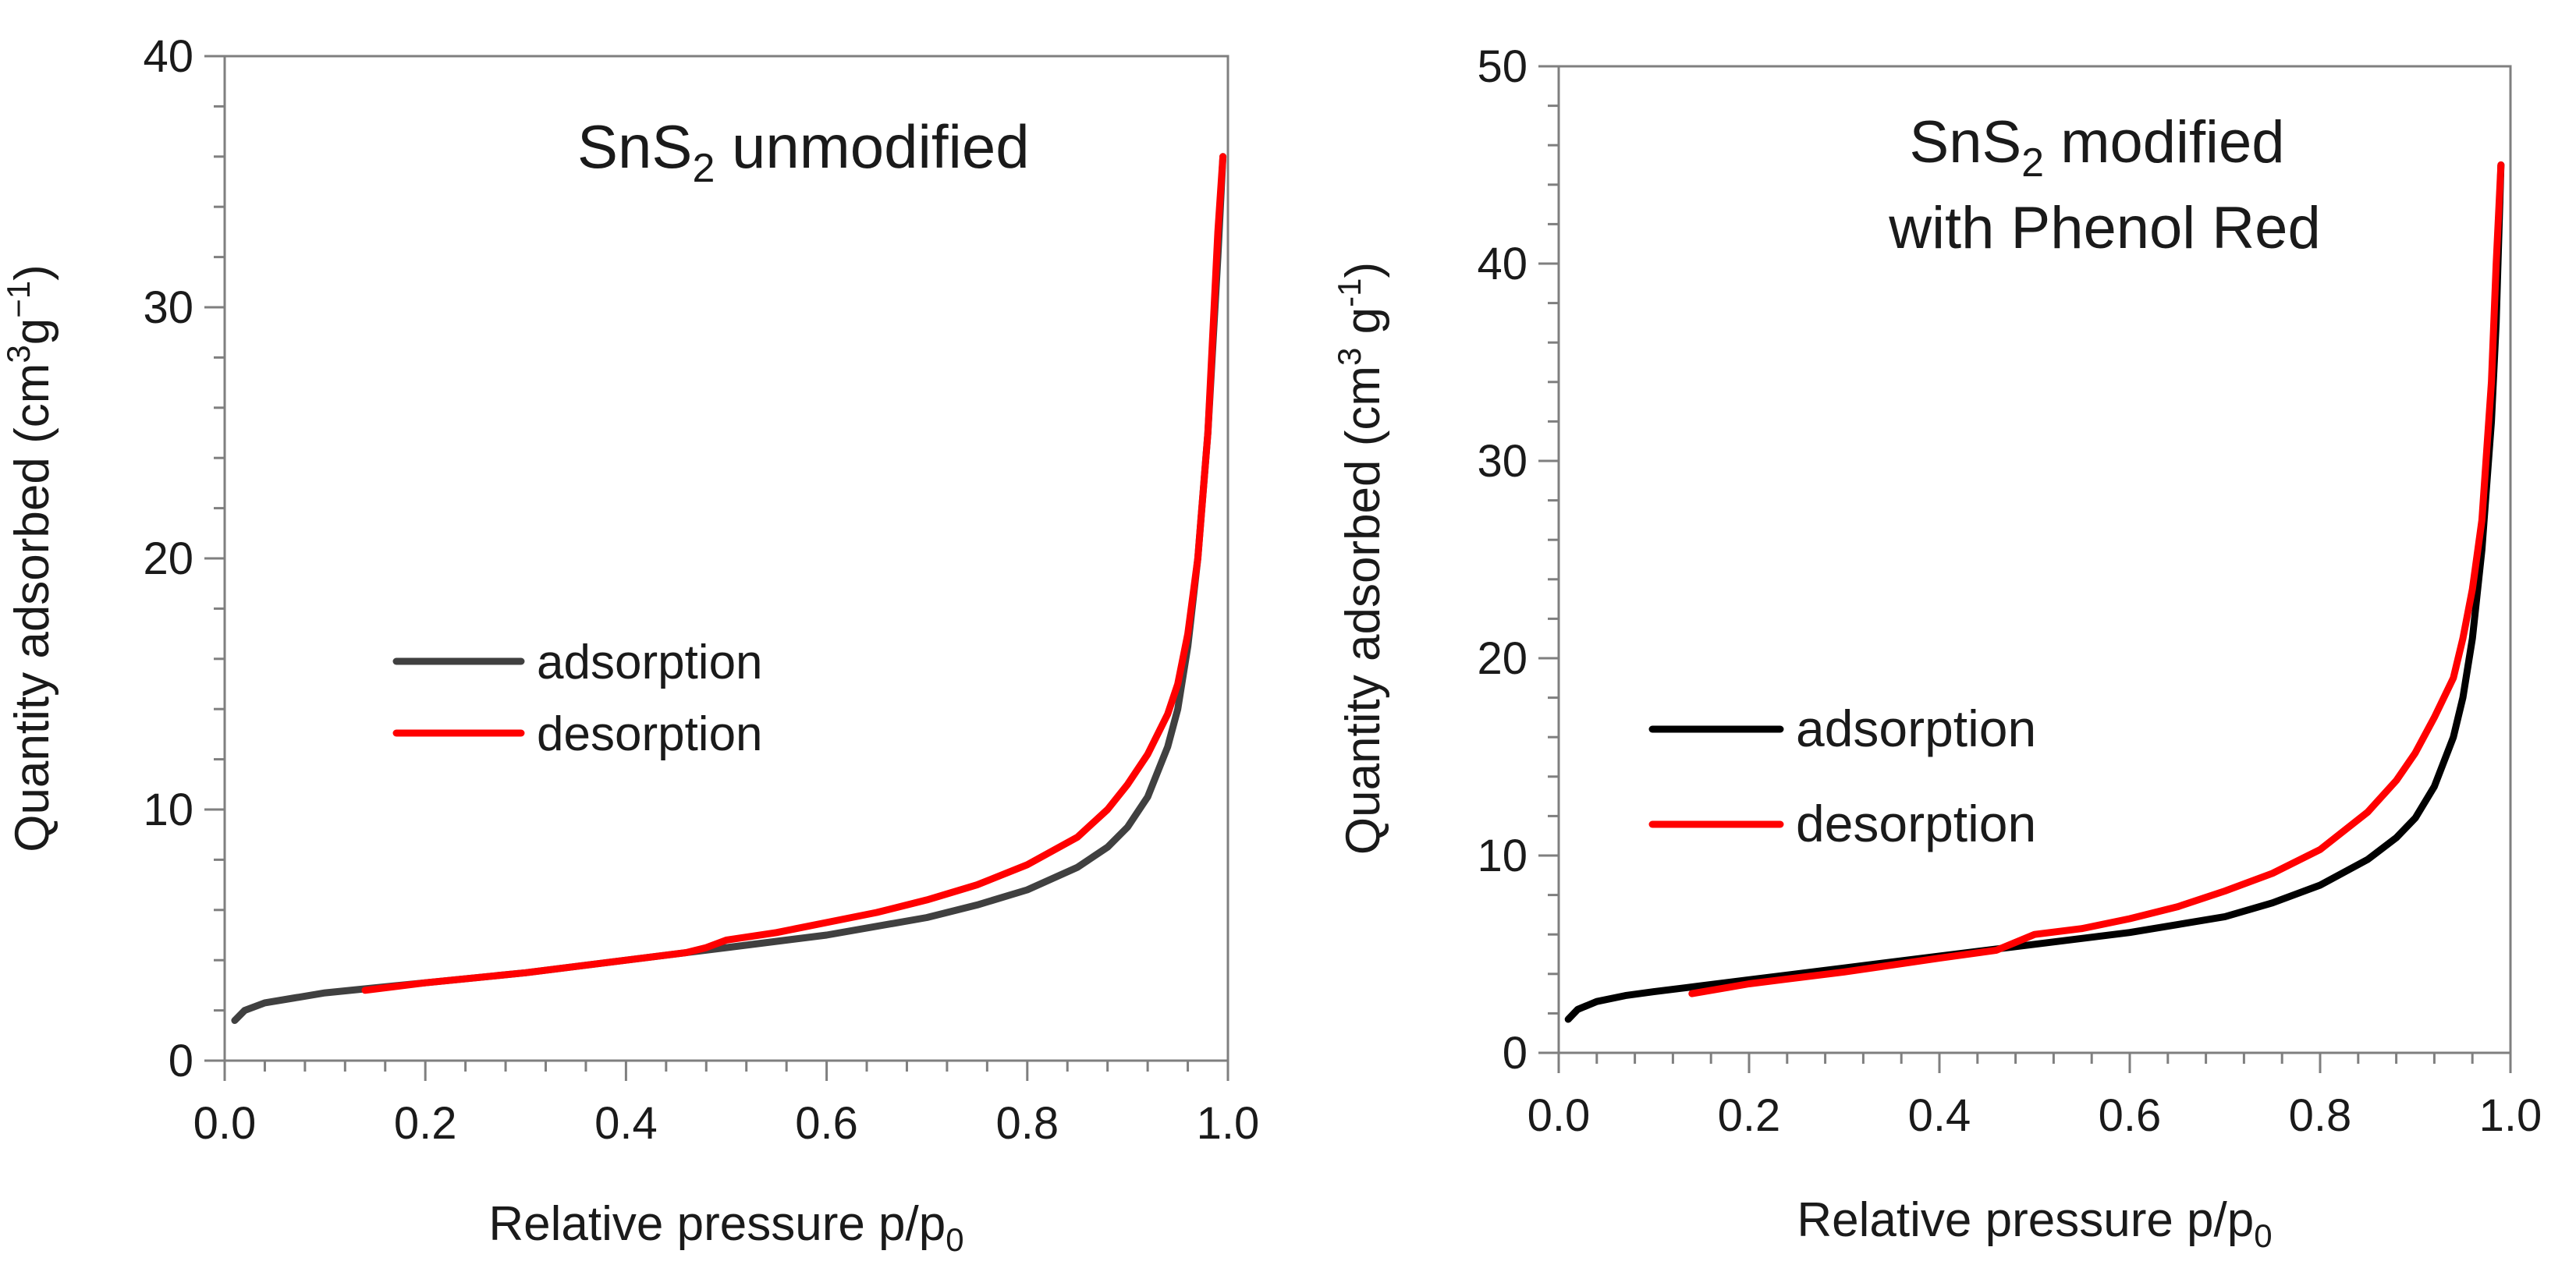 The image size is (2576, 1279). What do you see at coordinates (872, 146) in the screenshot?
I see `chart-title-rest: unmodified` at bounding box center [872, 146].